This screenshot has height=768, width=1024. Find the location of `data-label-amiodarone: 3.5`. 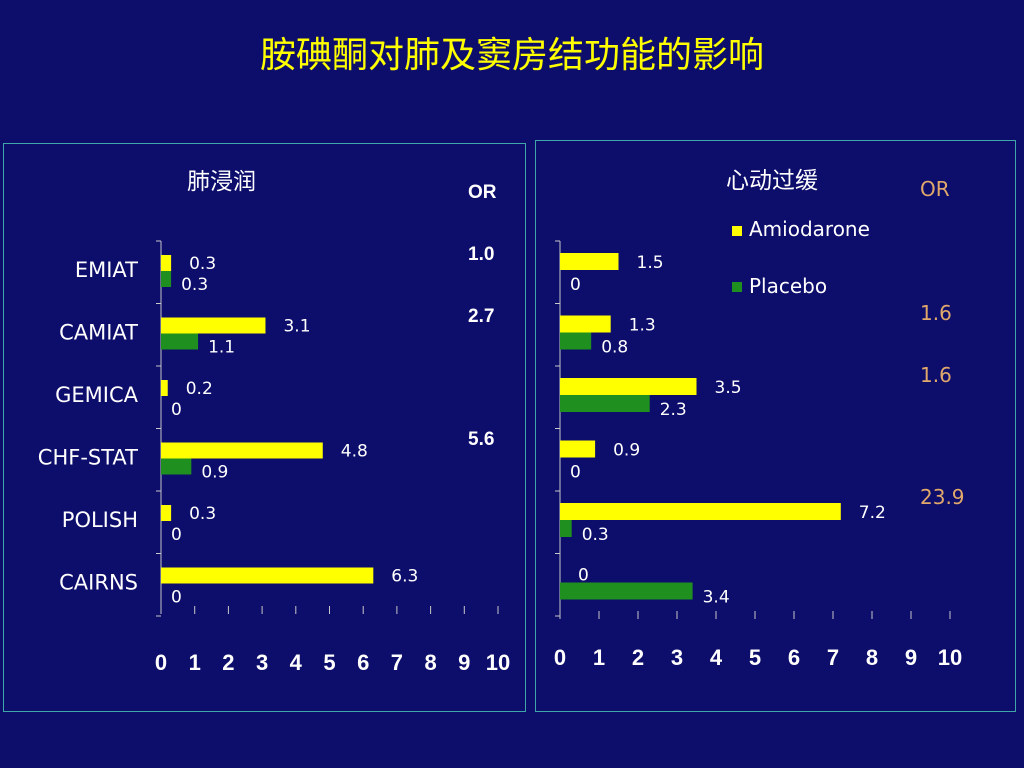

data-label-amiodarone: 3.5 is located at coordinates (728, 388).